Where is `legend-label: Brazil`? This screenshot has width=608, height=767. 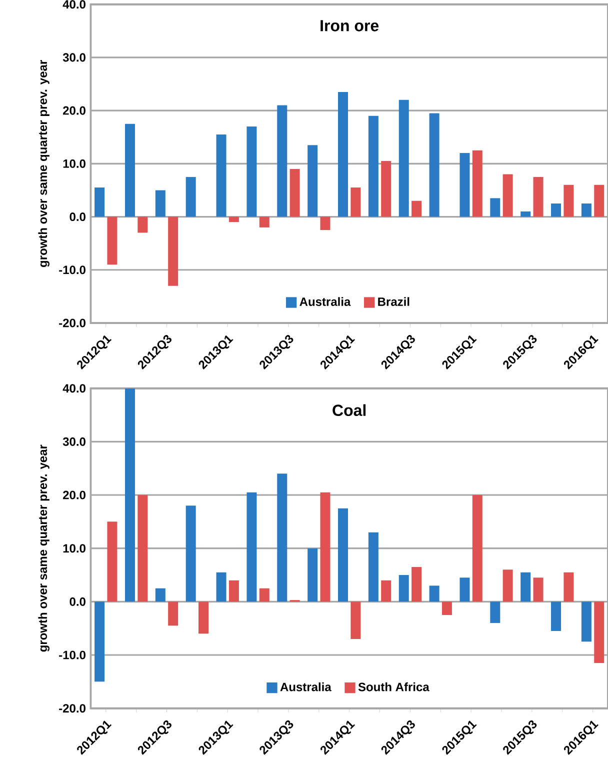
legend-label: Brazil is located at coordinates (394, 301).